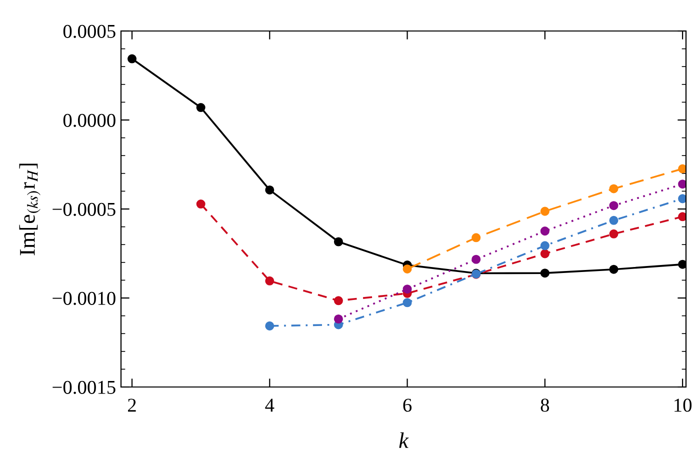  Describe the element at coordinates (404, 440) in the screenshot. I see `x-axis-title: k` at that location.